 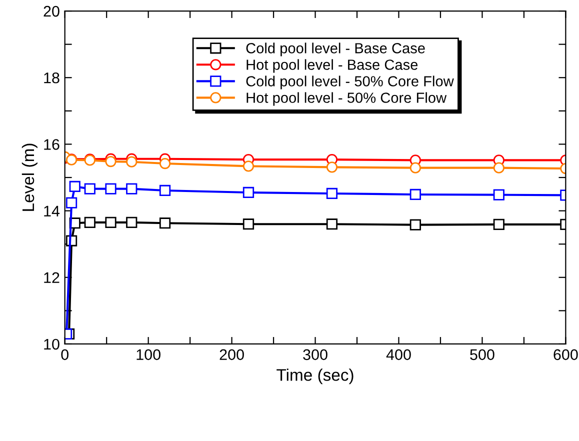 I want to click on x-axis-title: Time (sec), so click(x=315, y=376).